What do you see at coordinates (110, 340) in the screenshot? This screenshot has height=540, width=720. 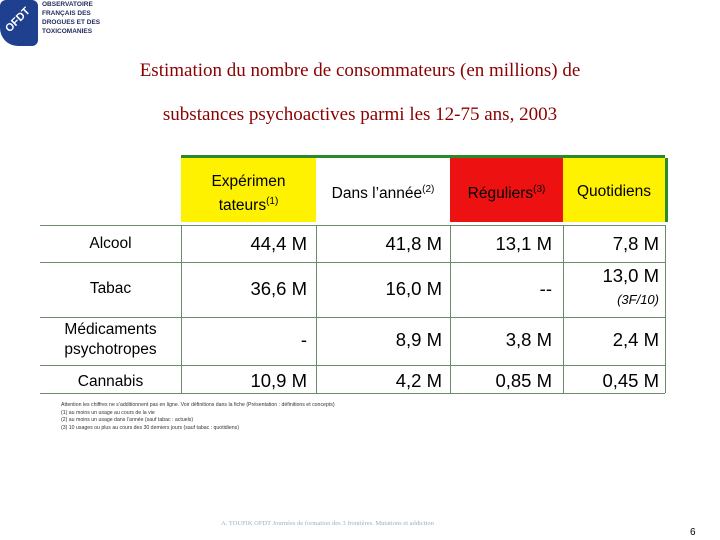 I see `row-label-medicaments: Médicaments psychotropes` at bounding box center [110, 340].